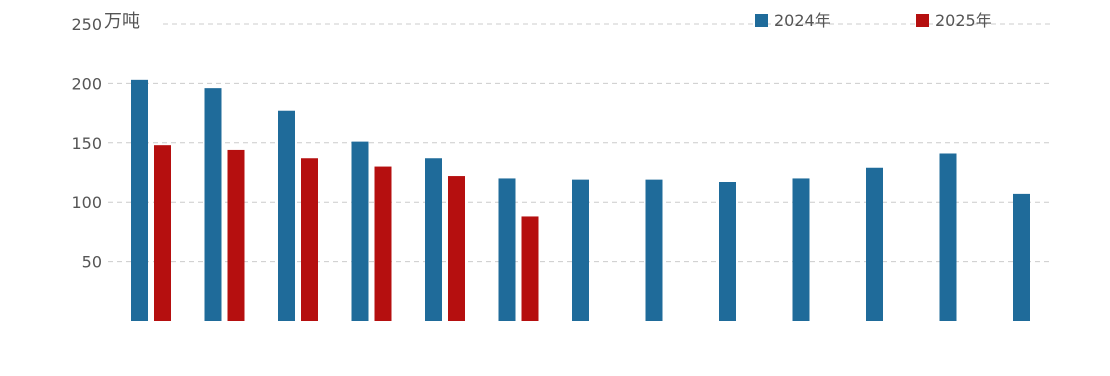 Image resolution: width=1110 pixels, height=376 pixels. I want to click on y-tick-label: 150, so click(86, 143).